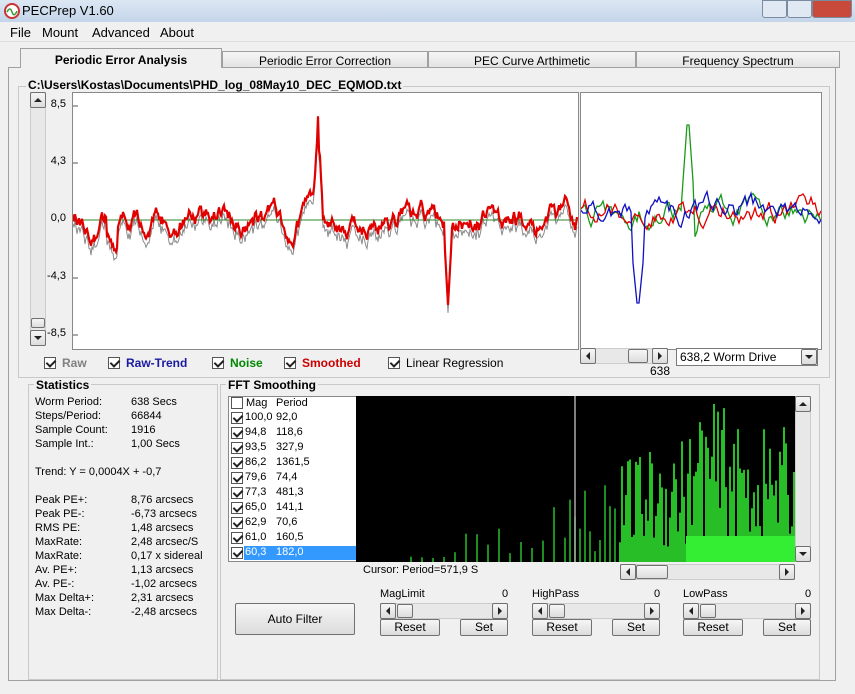 The image size is (855, 694). What do you see at coordinates (290, 537) in the screenshot?
I see `fft-period: 160,5` at bounding box center [290, 537].